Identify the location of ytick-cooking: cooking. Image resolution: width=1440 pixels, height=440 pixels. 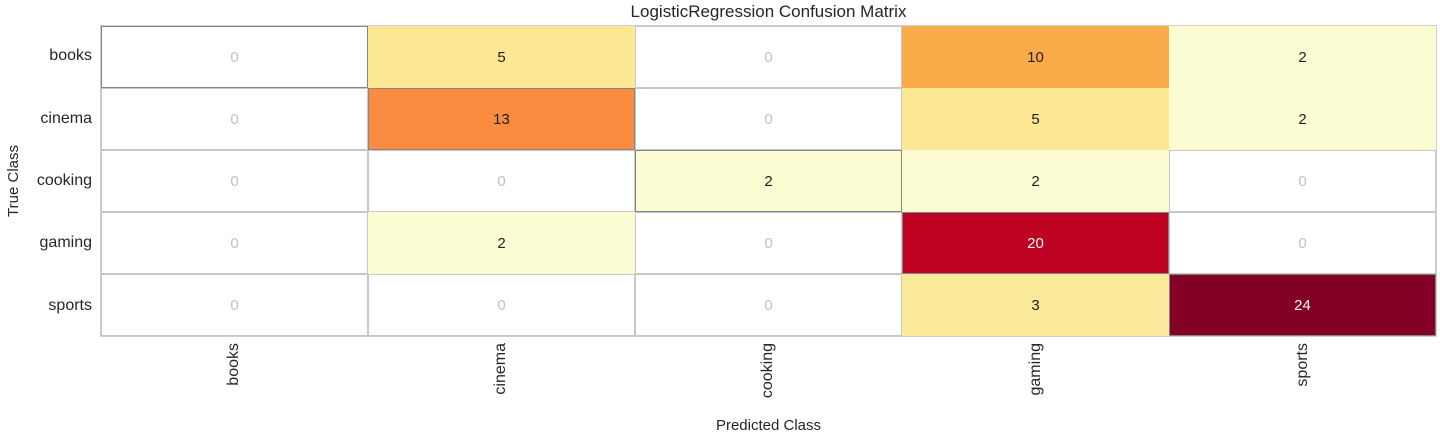
(64, 180).